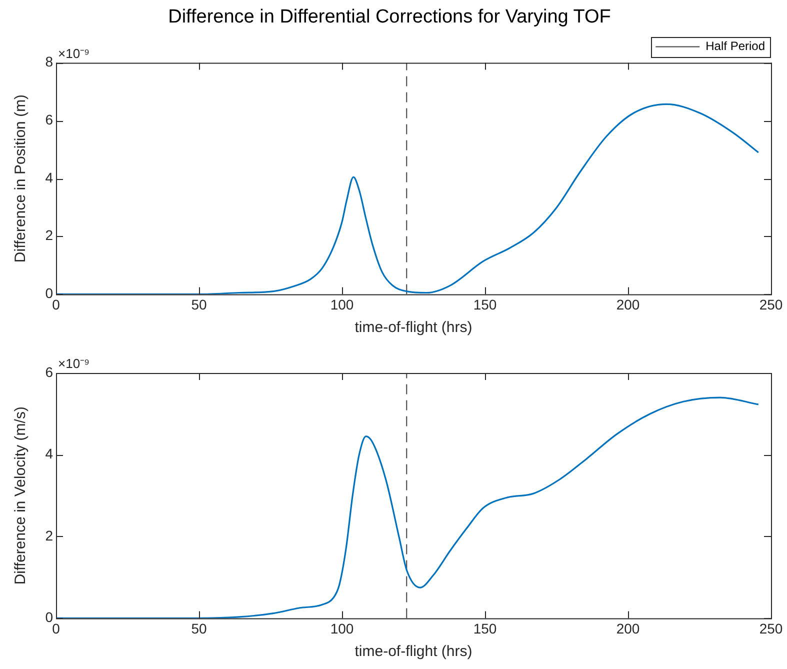 This screenshot has width=787, height=669. Describe the element at coordinates (736, 46) in the screenshot. I see `legend-label: Half Period` at that location.